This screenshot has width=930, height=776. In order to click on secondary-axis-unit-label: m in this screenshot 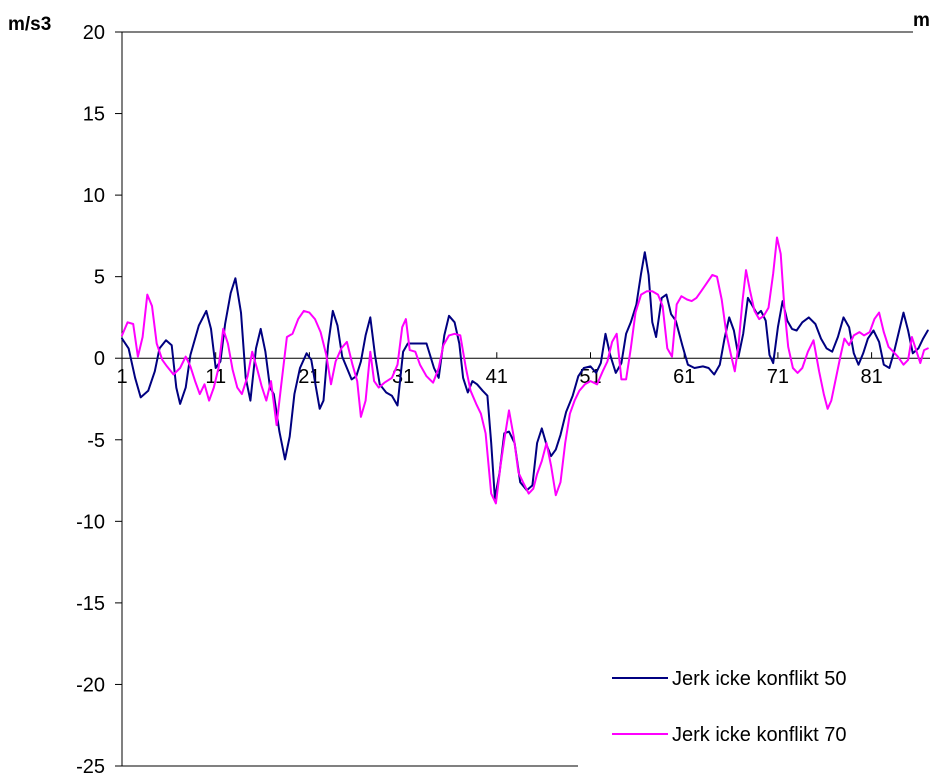, I will do `click(921, 20)`.